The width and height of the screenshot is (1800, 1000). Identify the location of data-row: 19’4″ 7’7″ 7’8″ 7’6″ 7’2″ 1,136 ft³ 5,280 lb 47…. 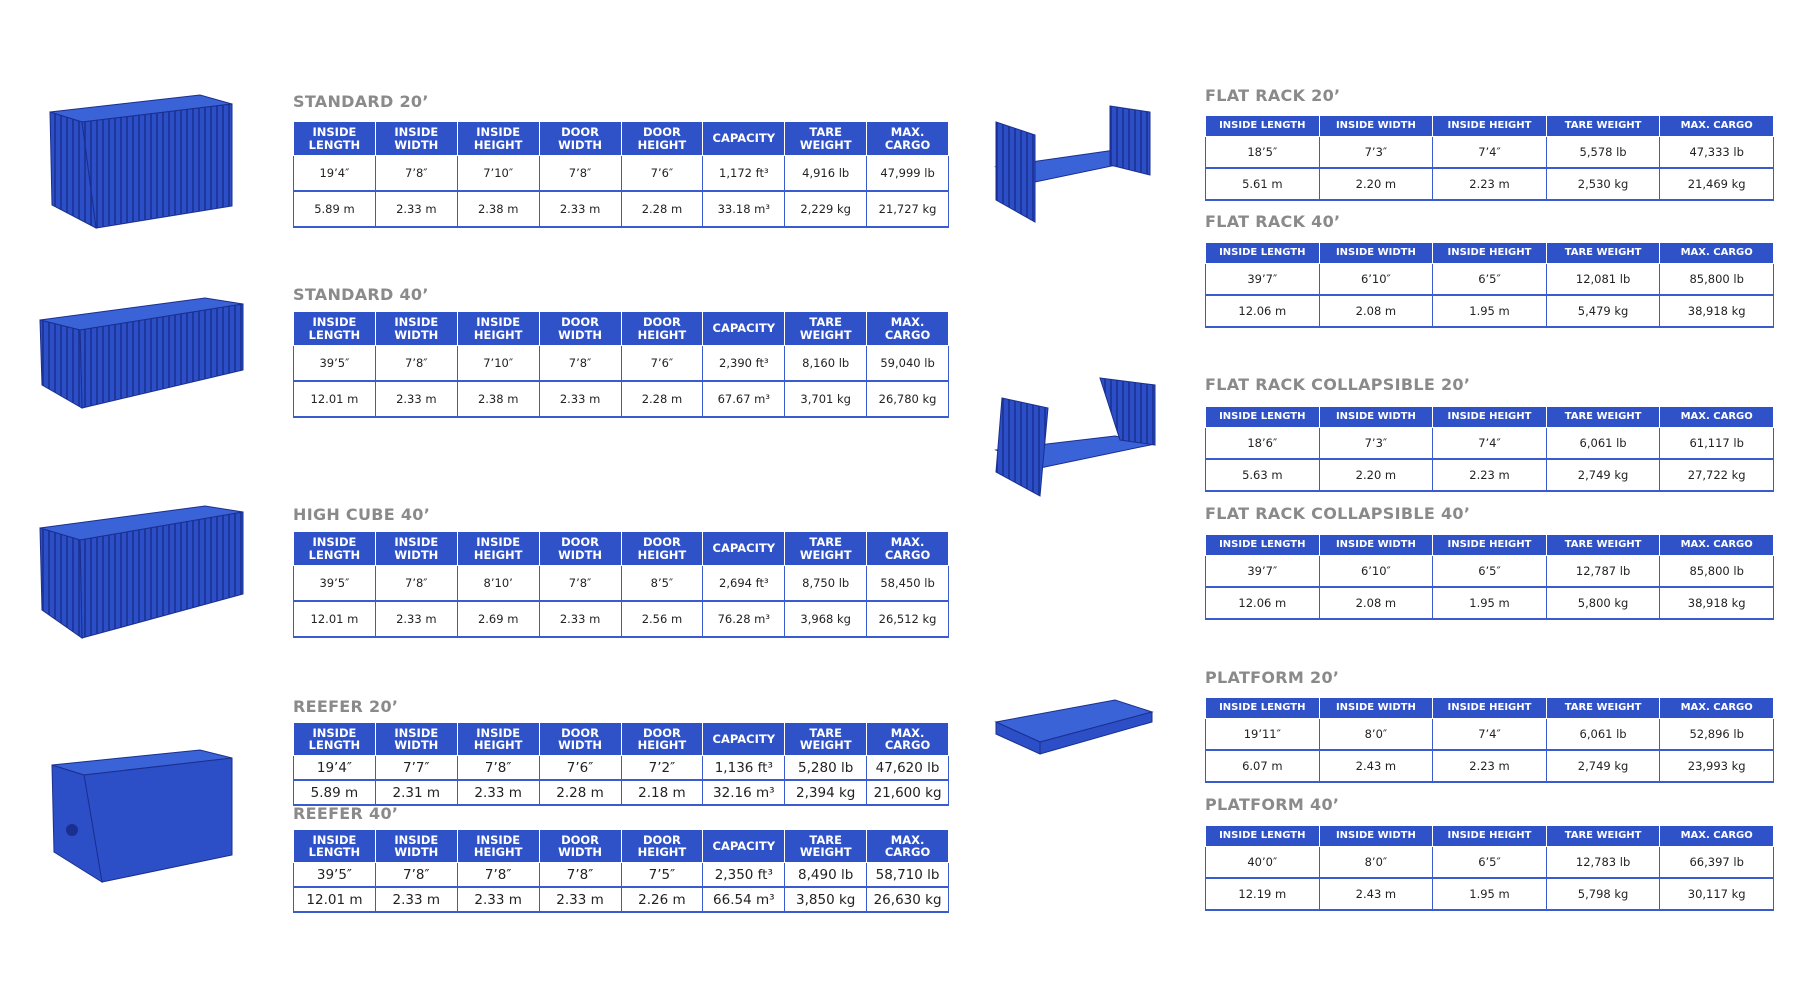
(621, 768).